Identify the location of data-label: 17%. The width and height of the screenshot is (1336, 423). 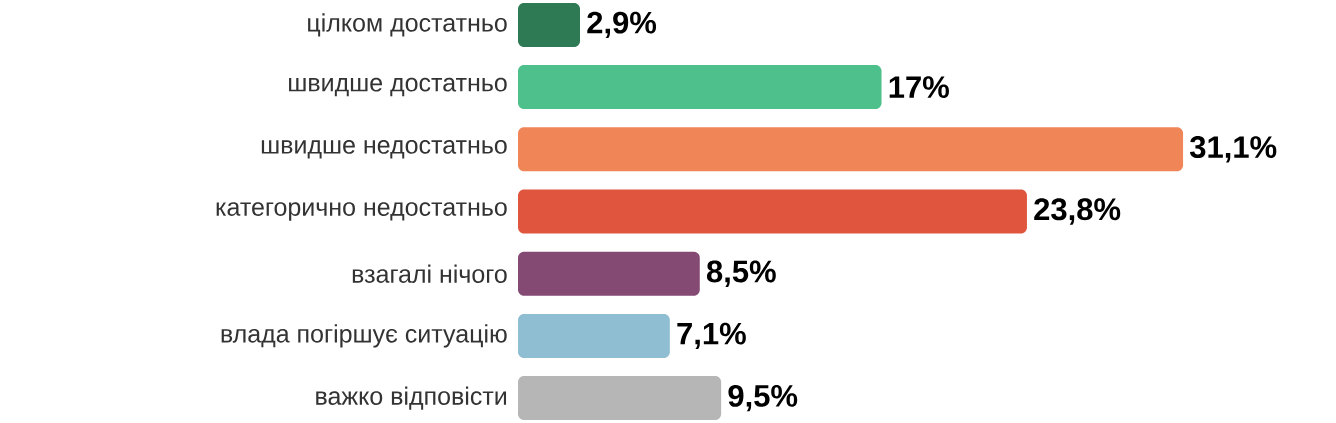
(919, 87).